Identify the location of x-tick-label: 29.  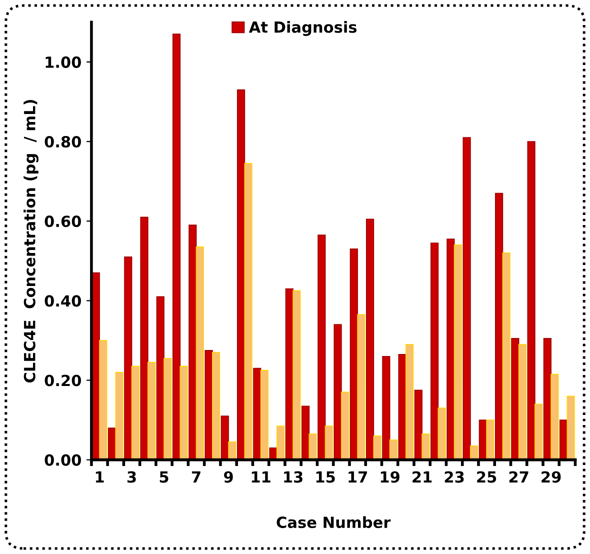
(551, 477).